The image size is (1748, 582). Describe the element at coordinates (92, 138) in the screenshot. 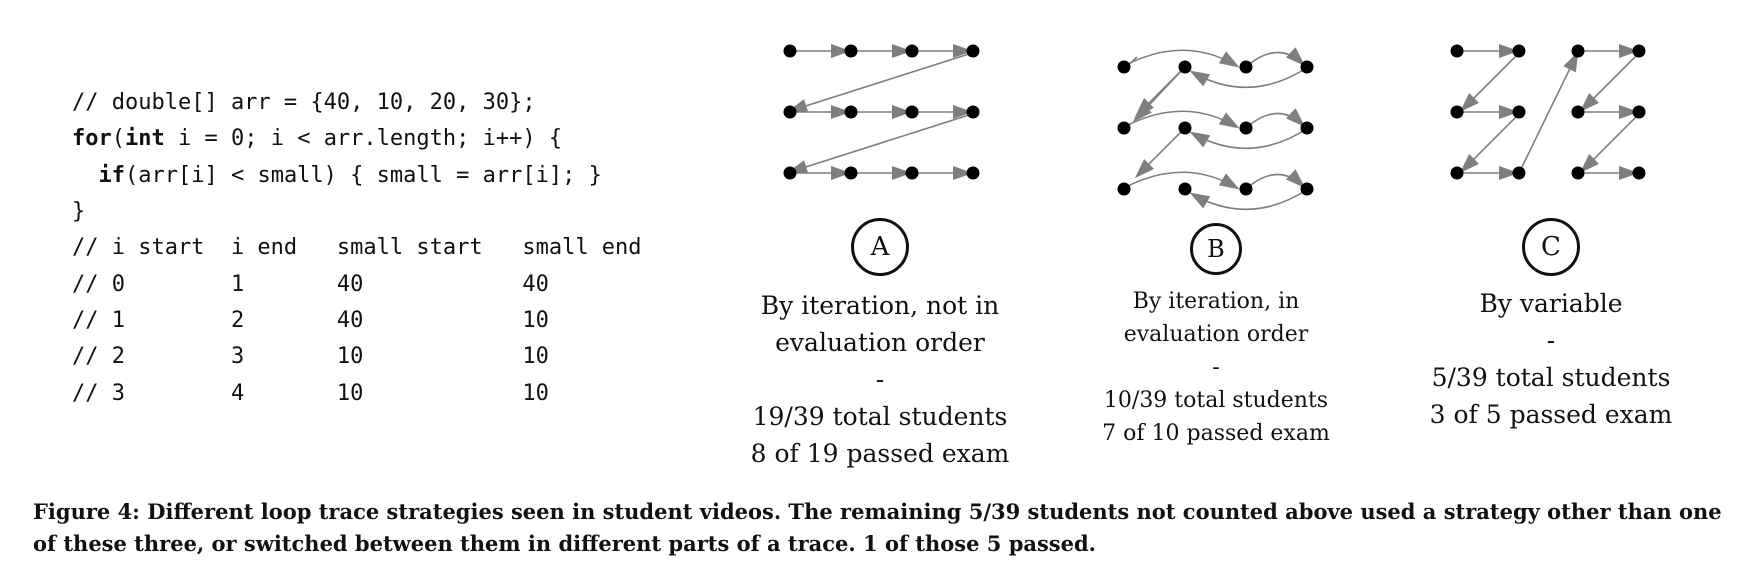

I see `keyword-for: for` at that location.